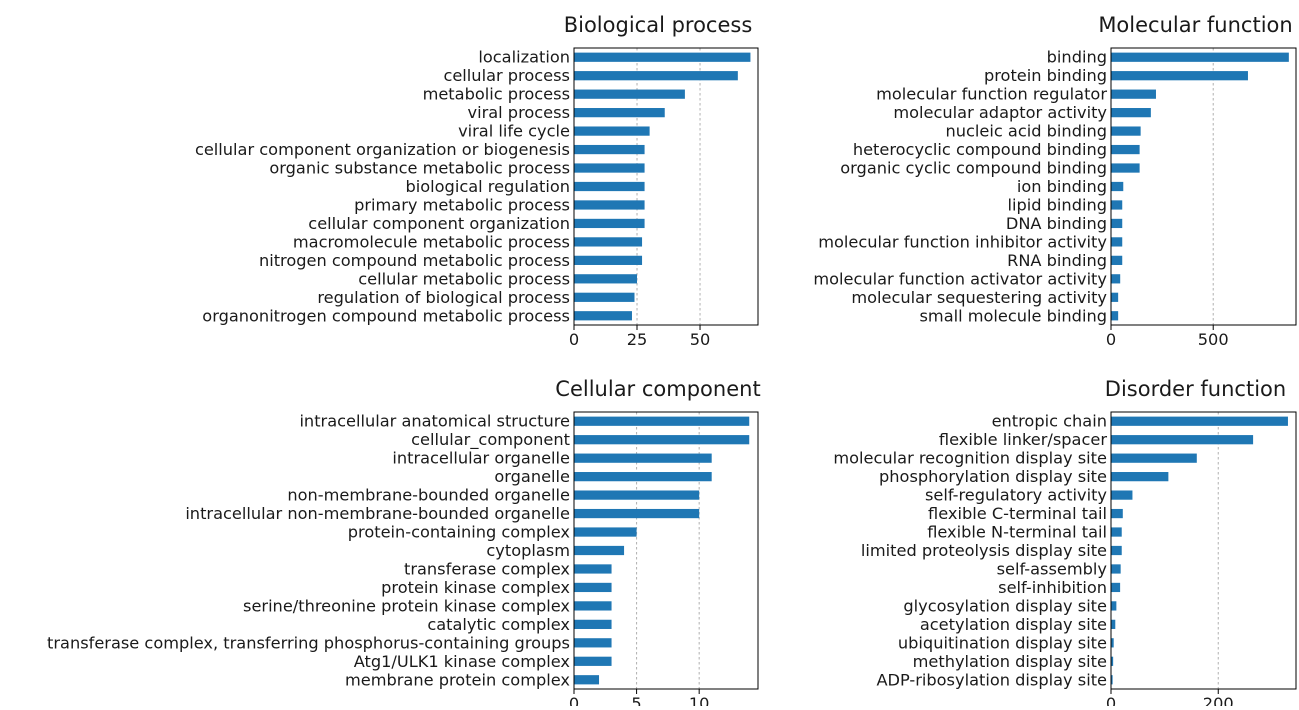 The width and height of the screenshot is (1299, 710). Describe the element at coordinates (993, 476) in the screenshot. I see `category-label: phosphorylation display site` at that location.